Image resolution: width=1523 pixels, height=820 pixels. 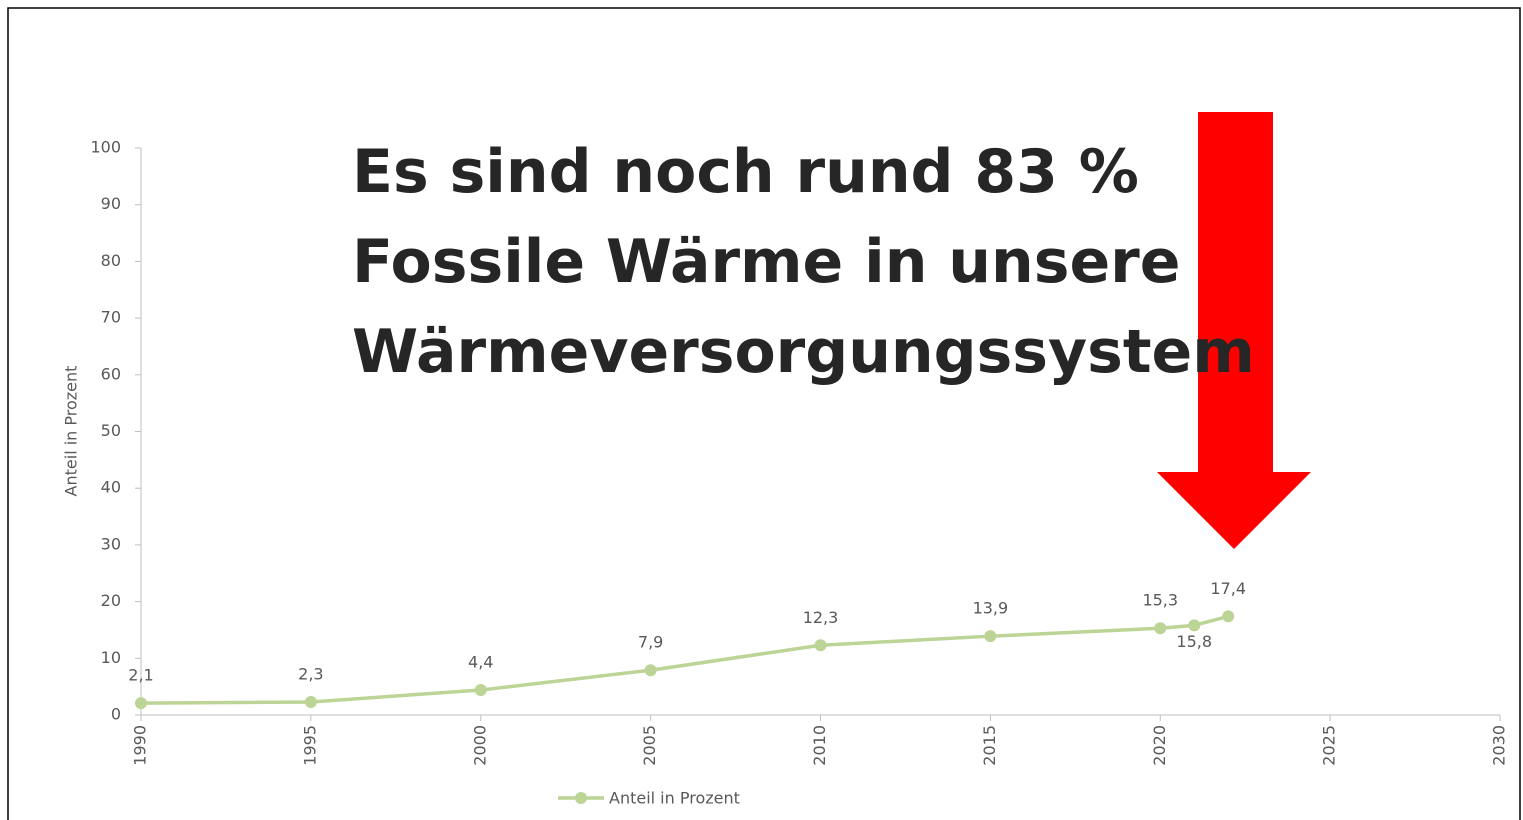 I want to click on x-tick-label: 2005, so click(x=649, y=745).